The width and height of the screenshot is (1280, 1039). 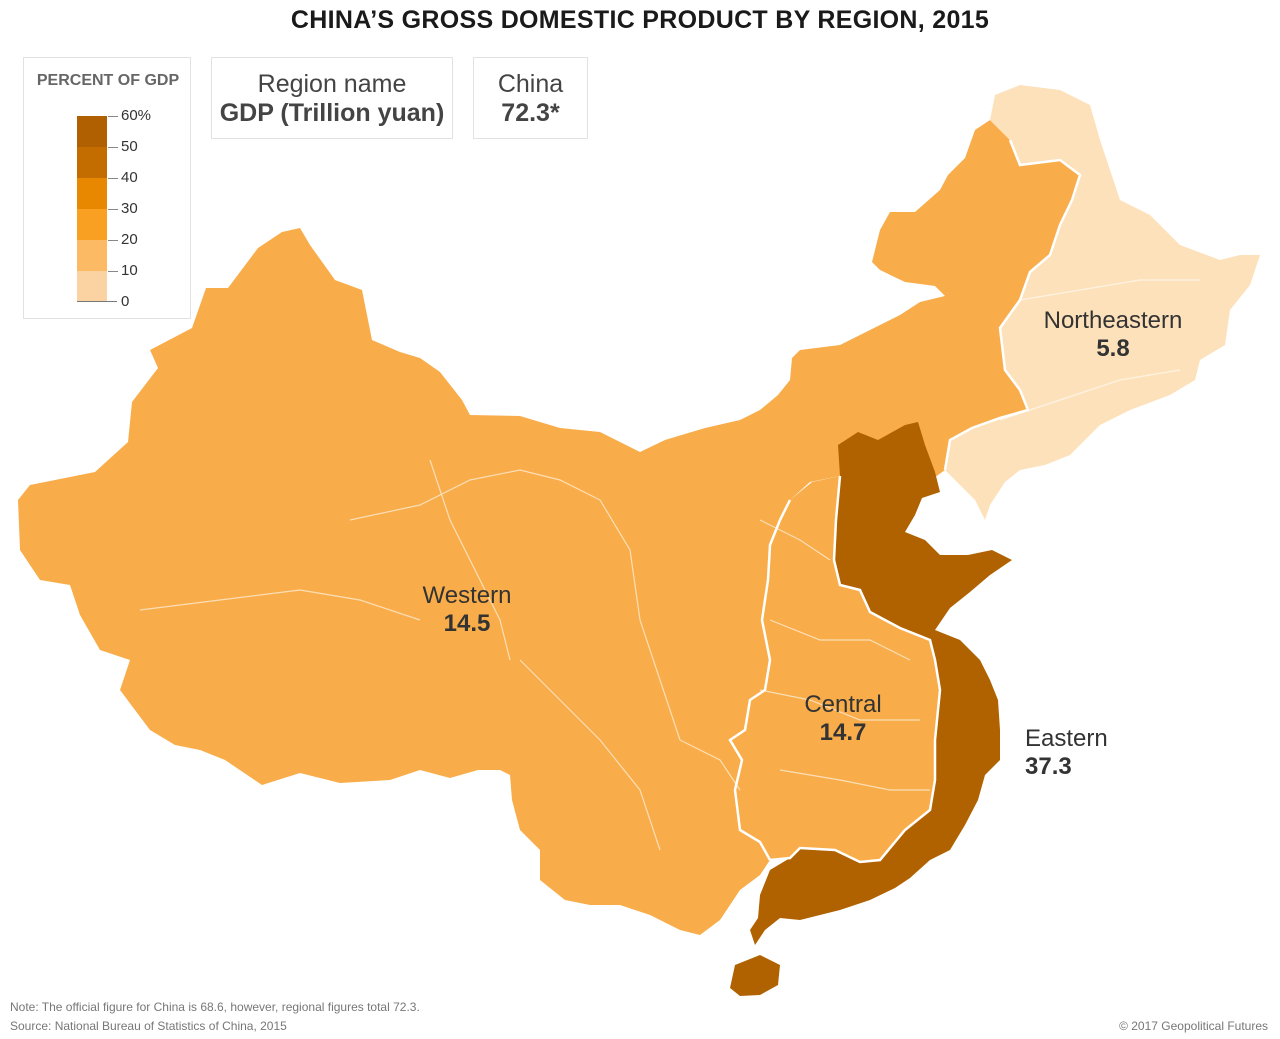 What do you see at coordinates (1048, 766) in the screenshot?
I see `region-label-eastern-value: 37.3` at bounding box center [1048, 766].